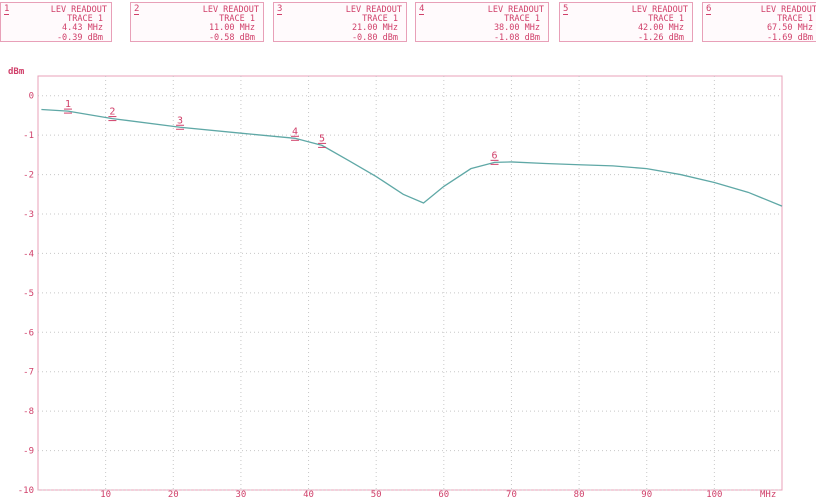 The width and height of the screenshot is (816, 499). I want to click on y-tick-label: -7, so click(28, 373).